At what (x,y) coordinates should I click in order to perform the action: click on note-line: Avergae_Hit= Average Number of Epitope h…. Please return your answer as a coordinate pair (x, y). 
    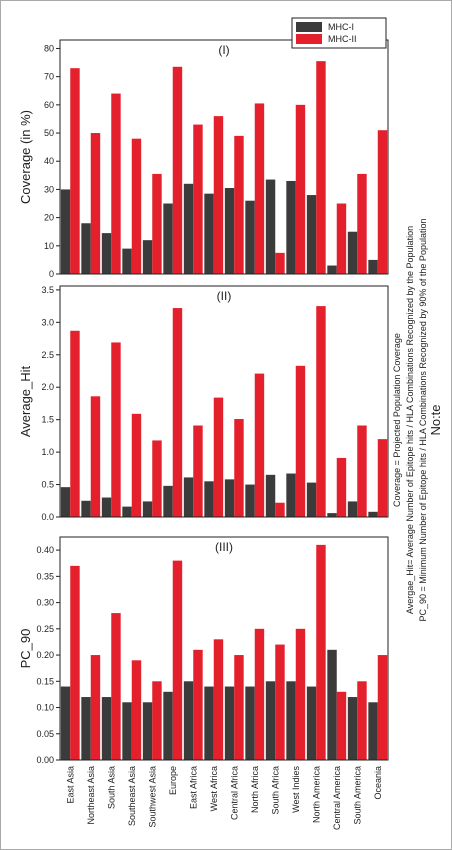
    Looking at the image, I should click on (410, 420).